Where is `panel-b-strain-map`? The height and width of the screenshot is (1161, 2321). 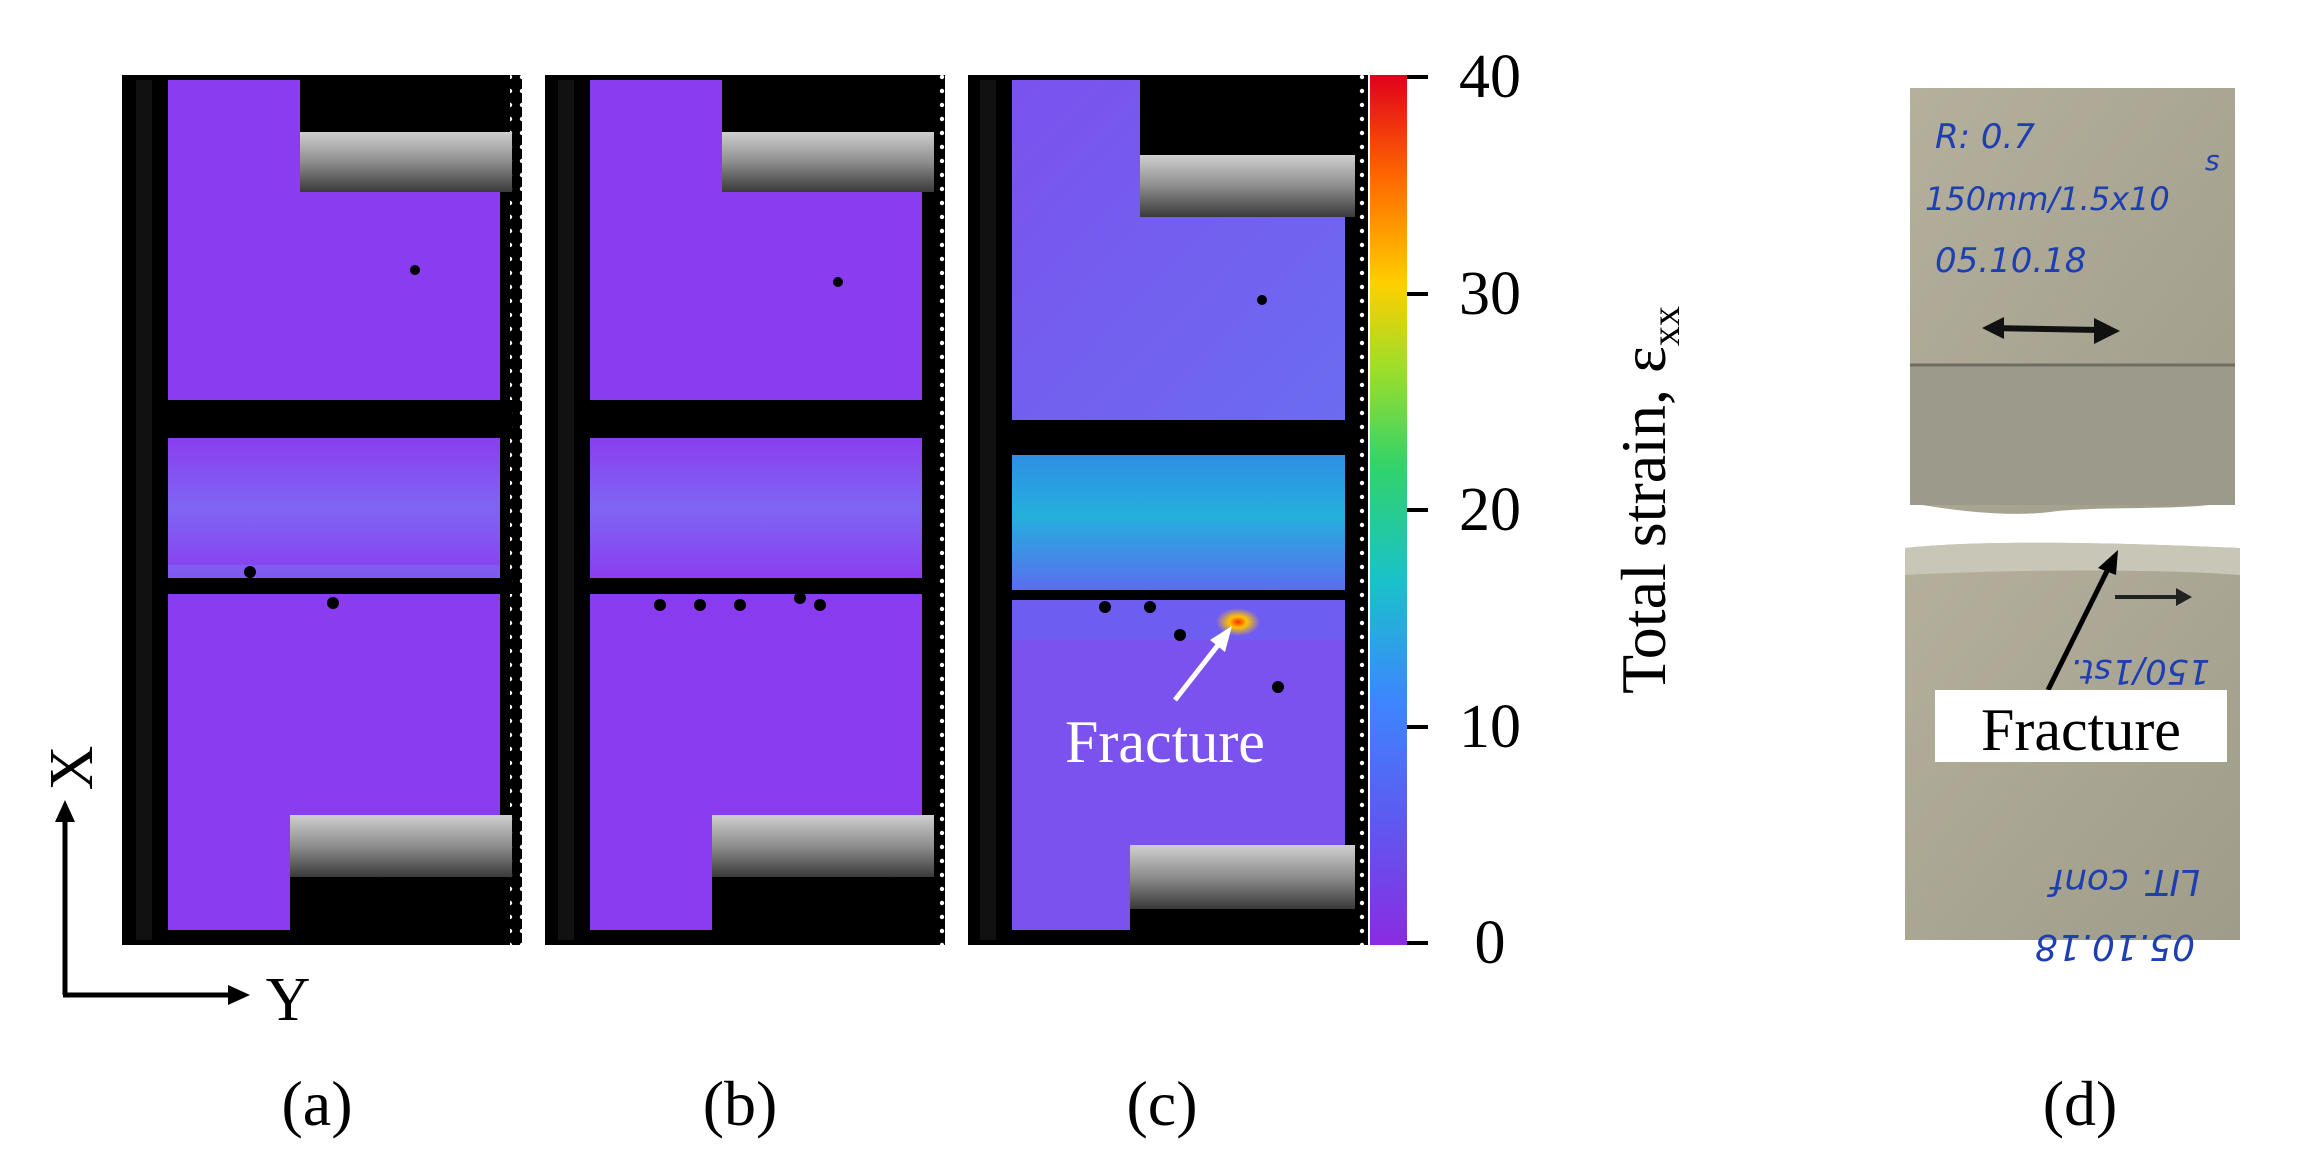 panel-b-strain-map is located at coordinates (745, 510).